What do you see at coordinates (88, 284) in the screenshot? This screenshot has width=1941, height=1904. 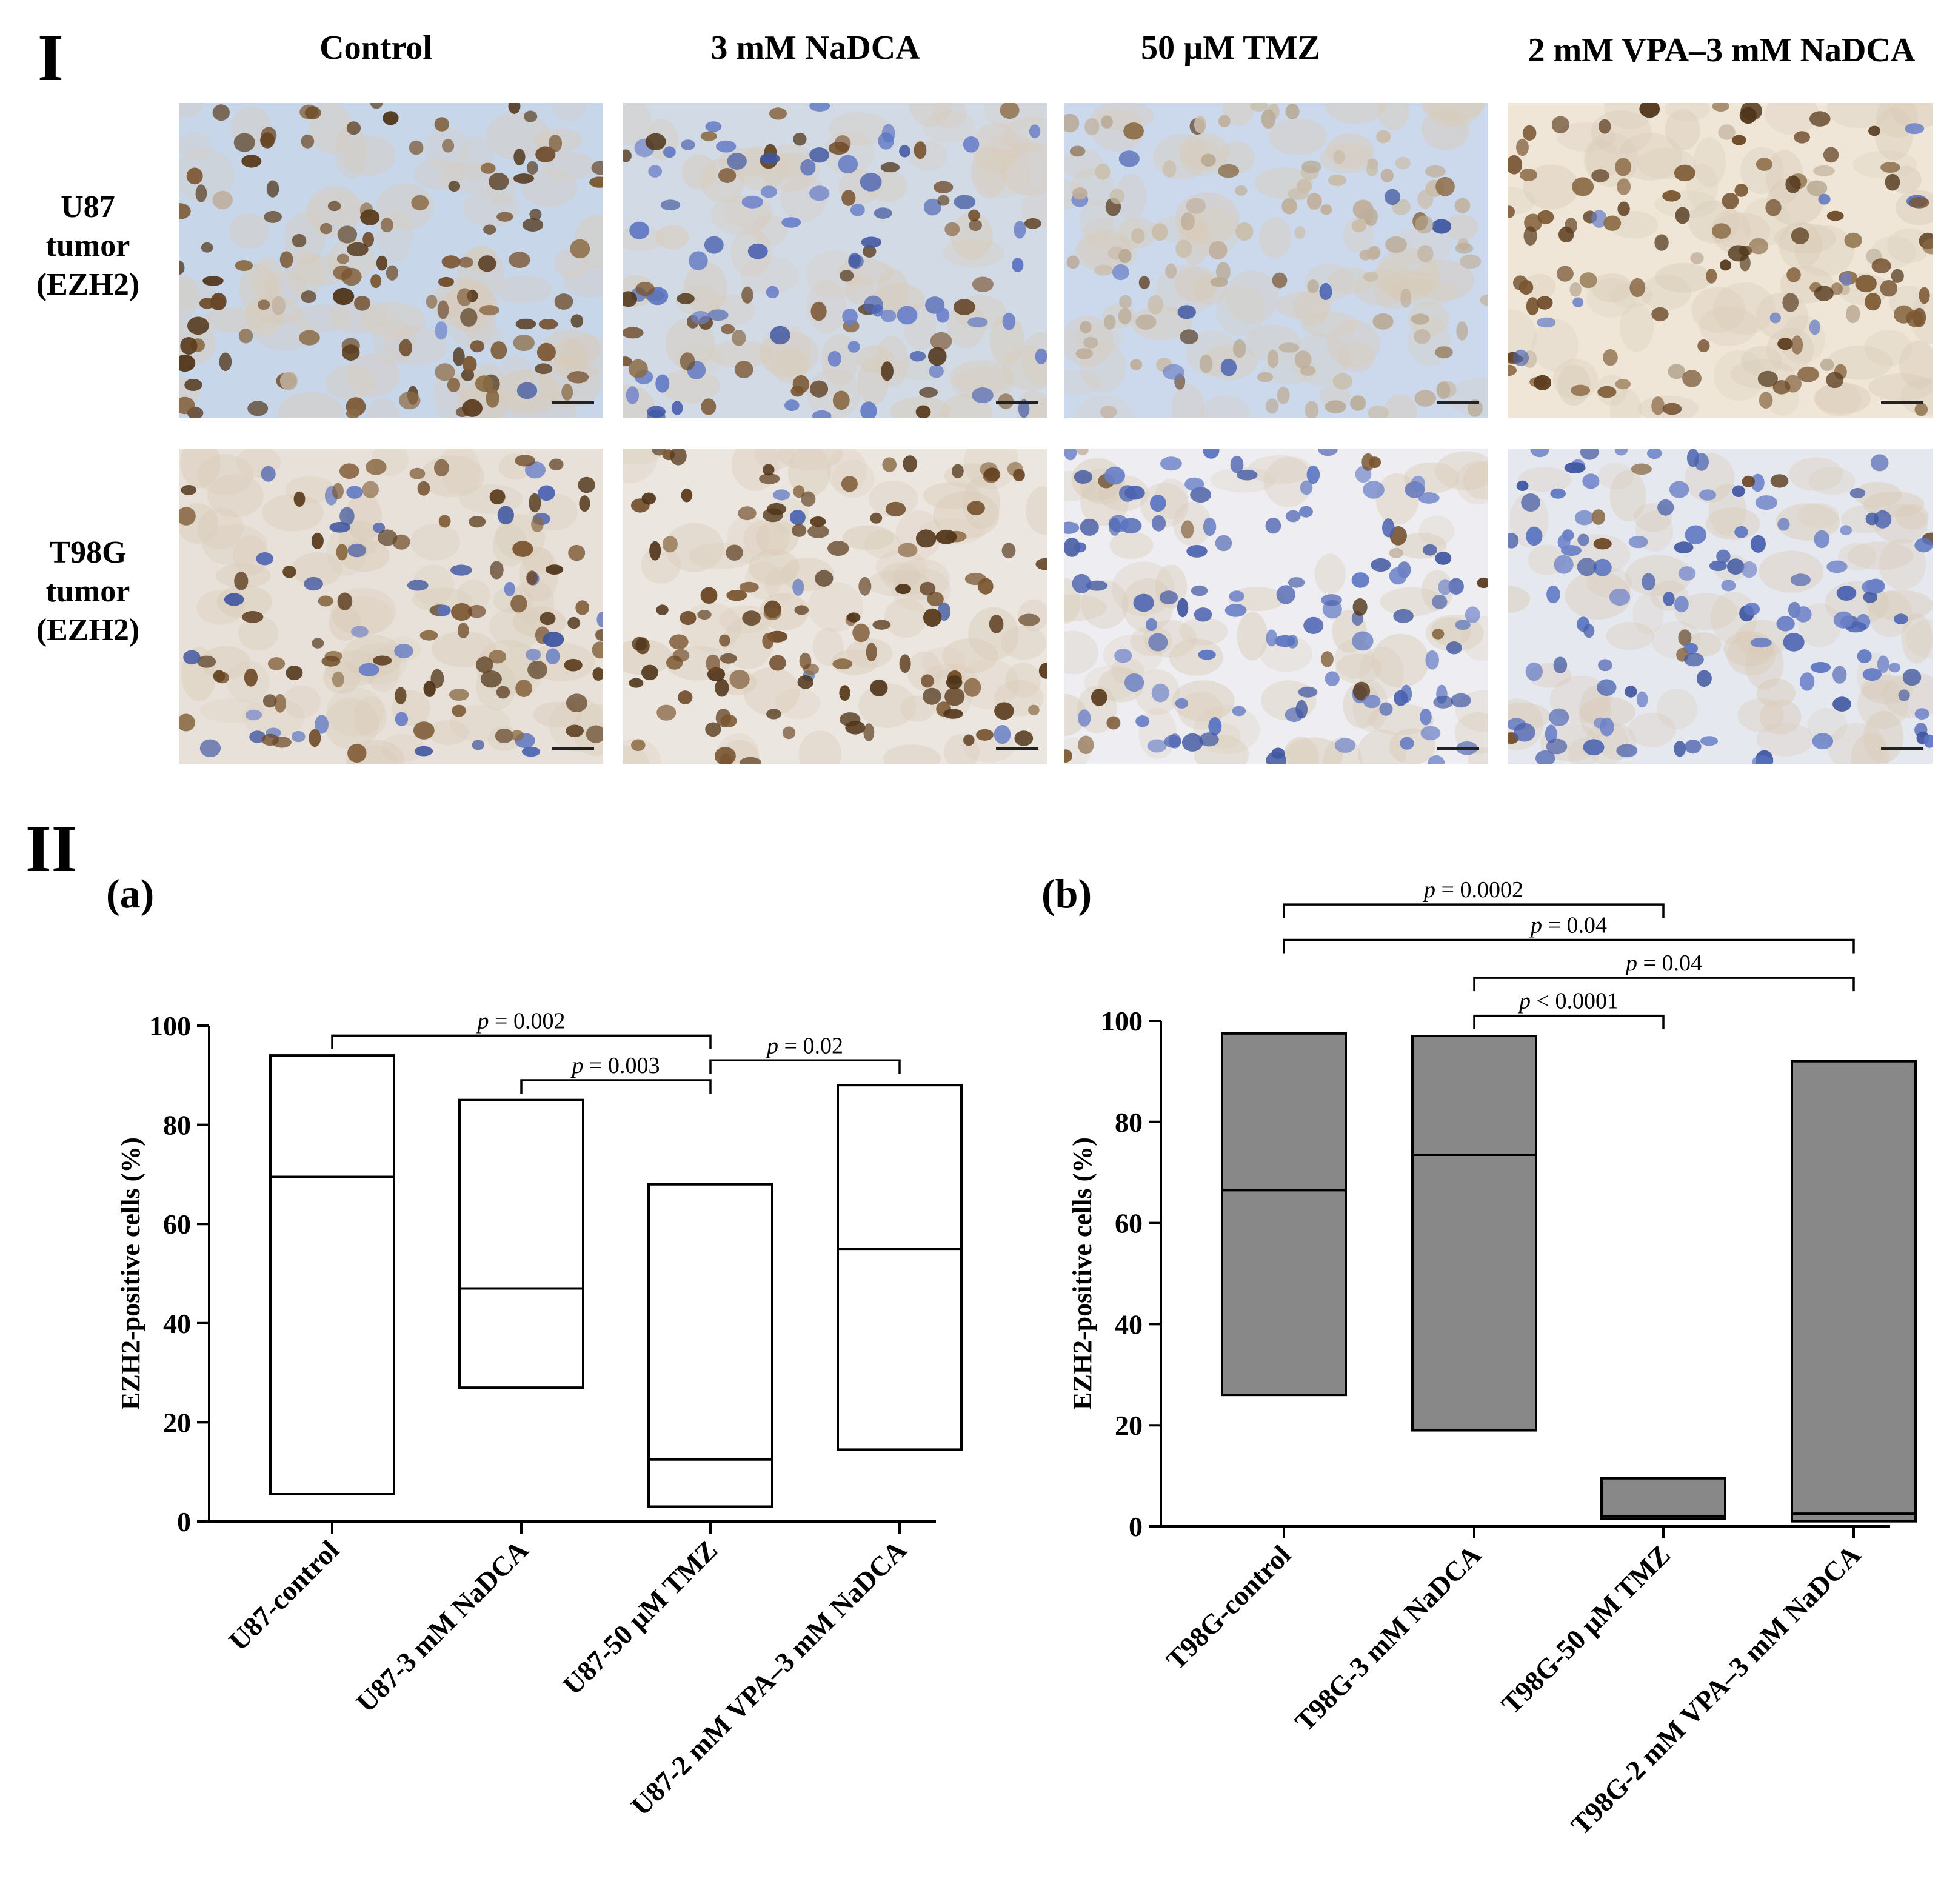 I see `row-label-u87-line3: (EZH2)` at bounding box center [88, 284].